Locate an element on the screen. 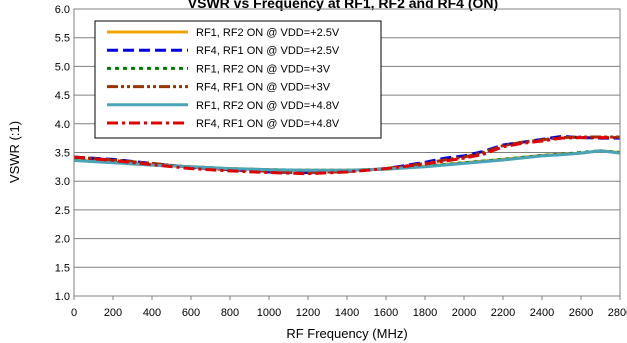 The image size is (627, 343). legend-entry-label: RF4, RF1 ON @ VDD=+4.8V is located at coordinates (268, 124).